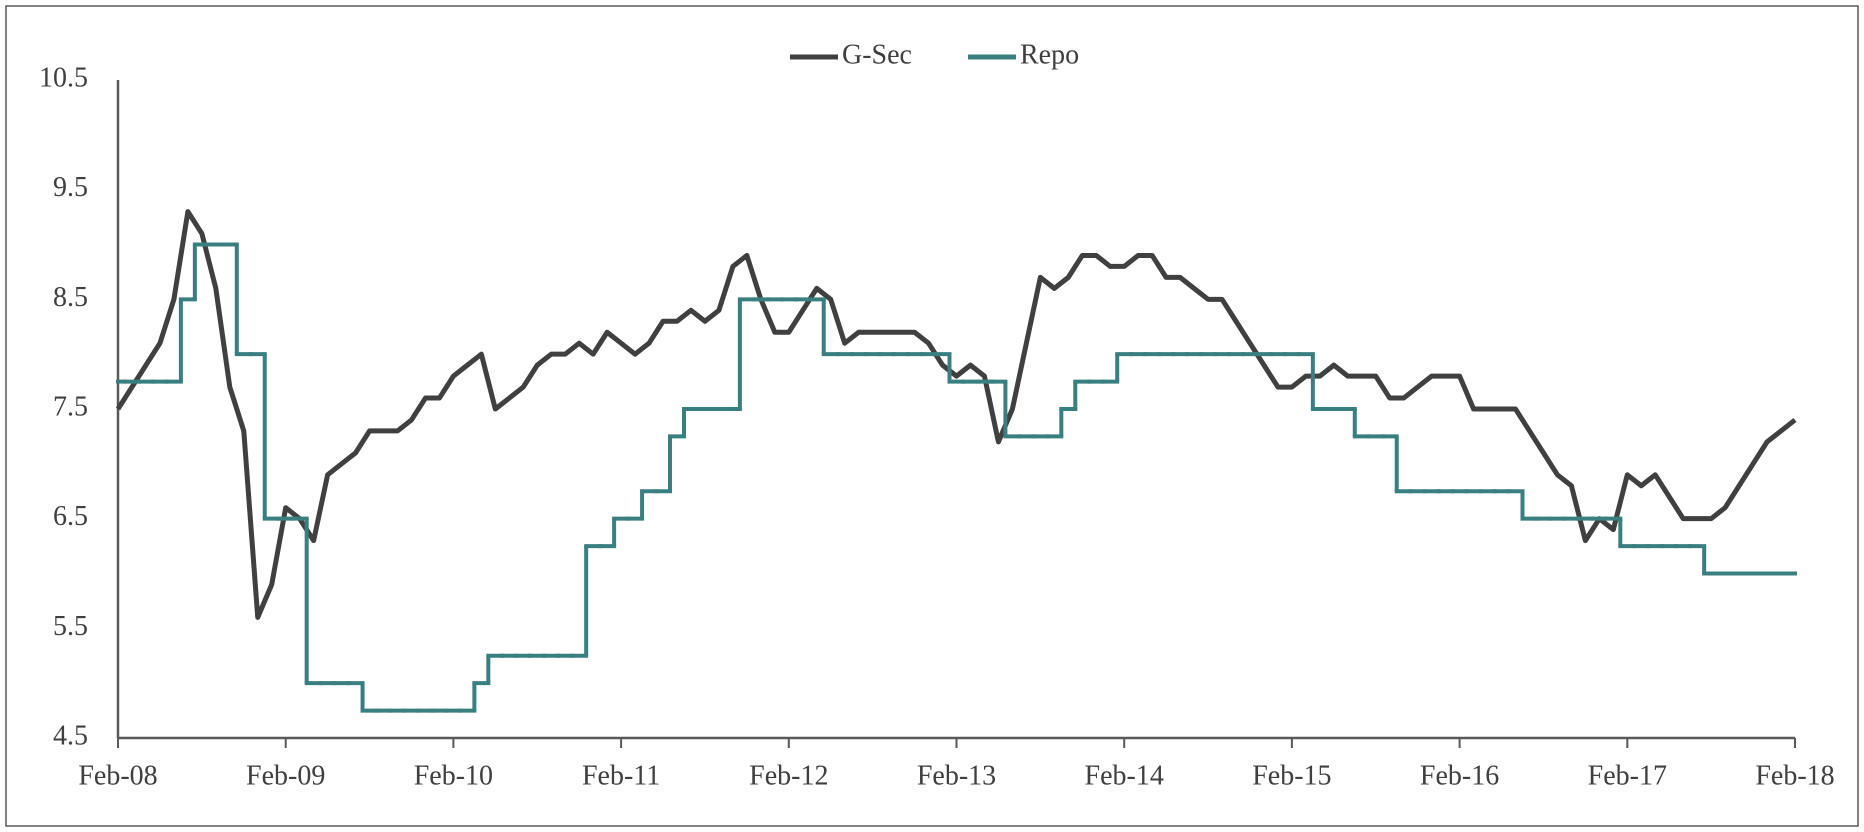 This screenshot has width=1864, height=832. What do you see at coordinates (621, 775) in the screenshot?
I see `x-tick-label: Feb-11` at bounding box center [621, 775].